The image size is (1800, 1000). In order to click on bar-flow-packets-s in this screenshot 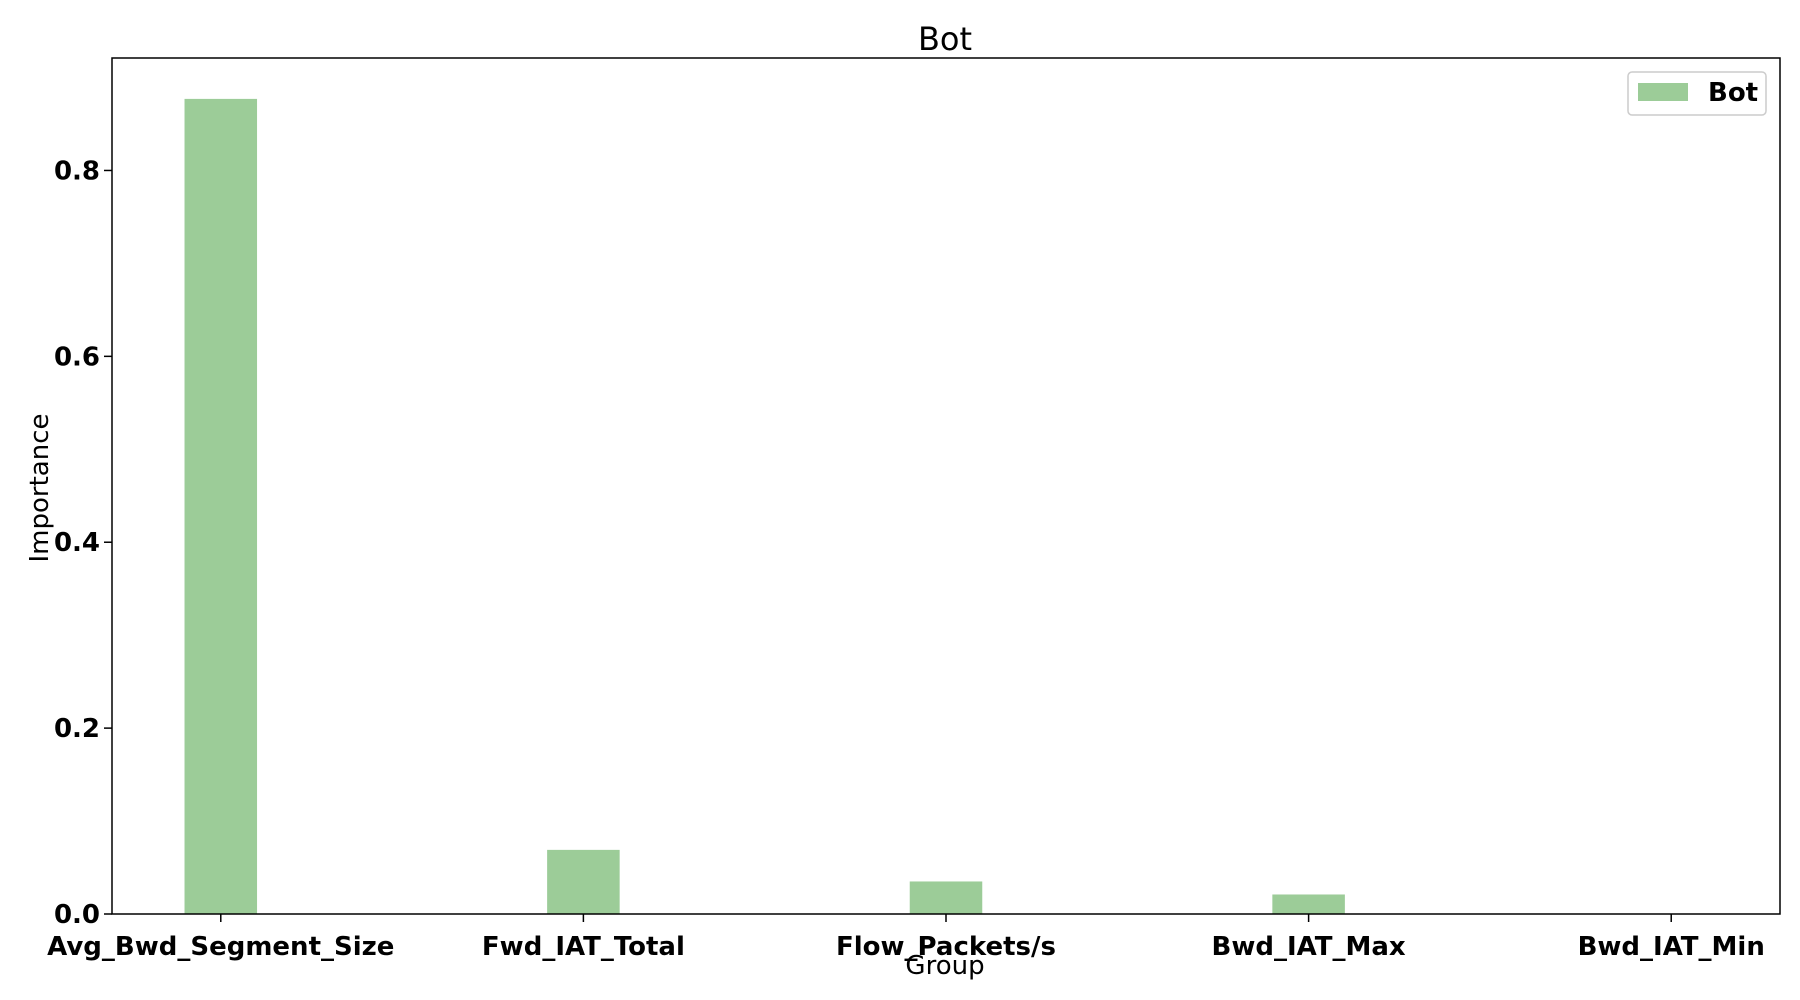, I will do `click(946, 897)`.